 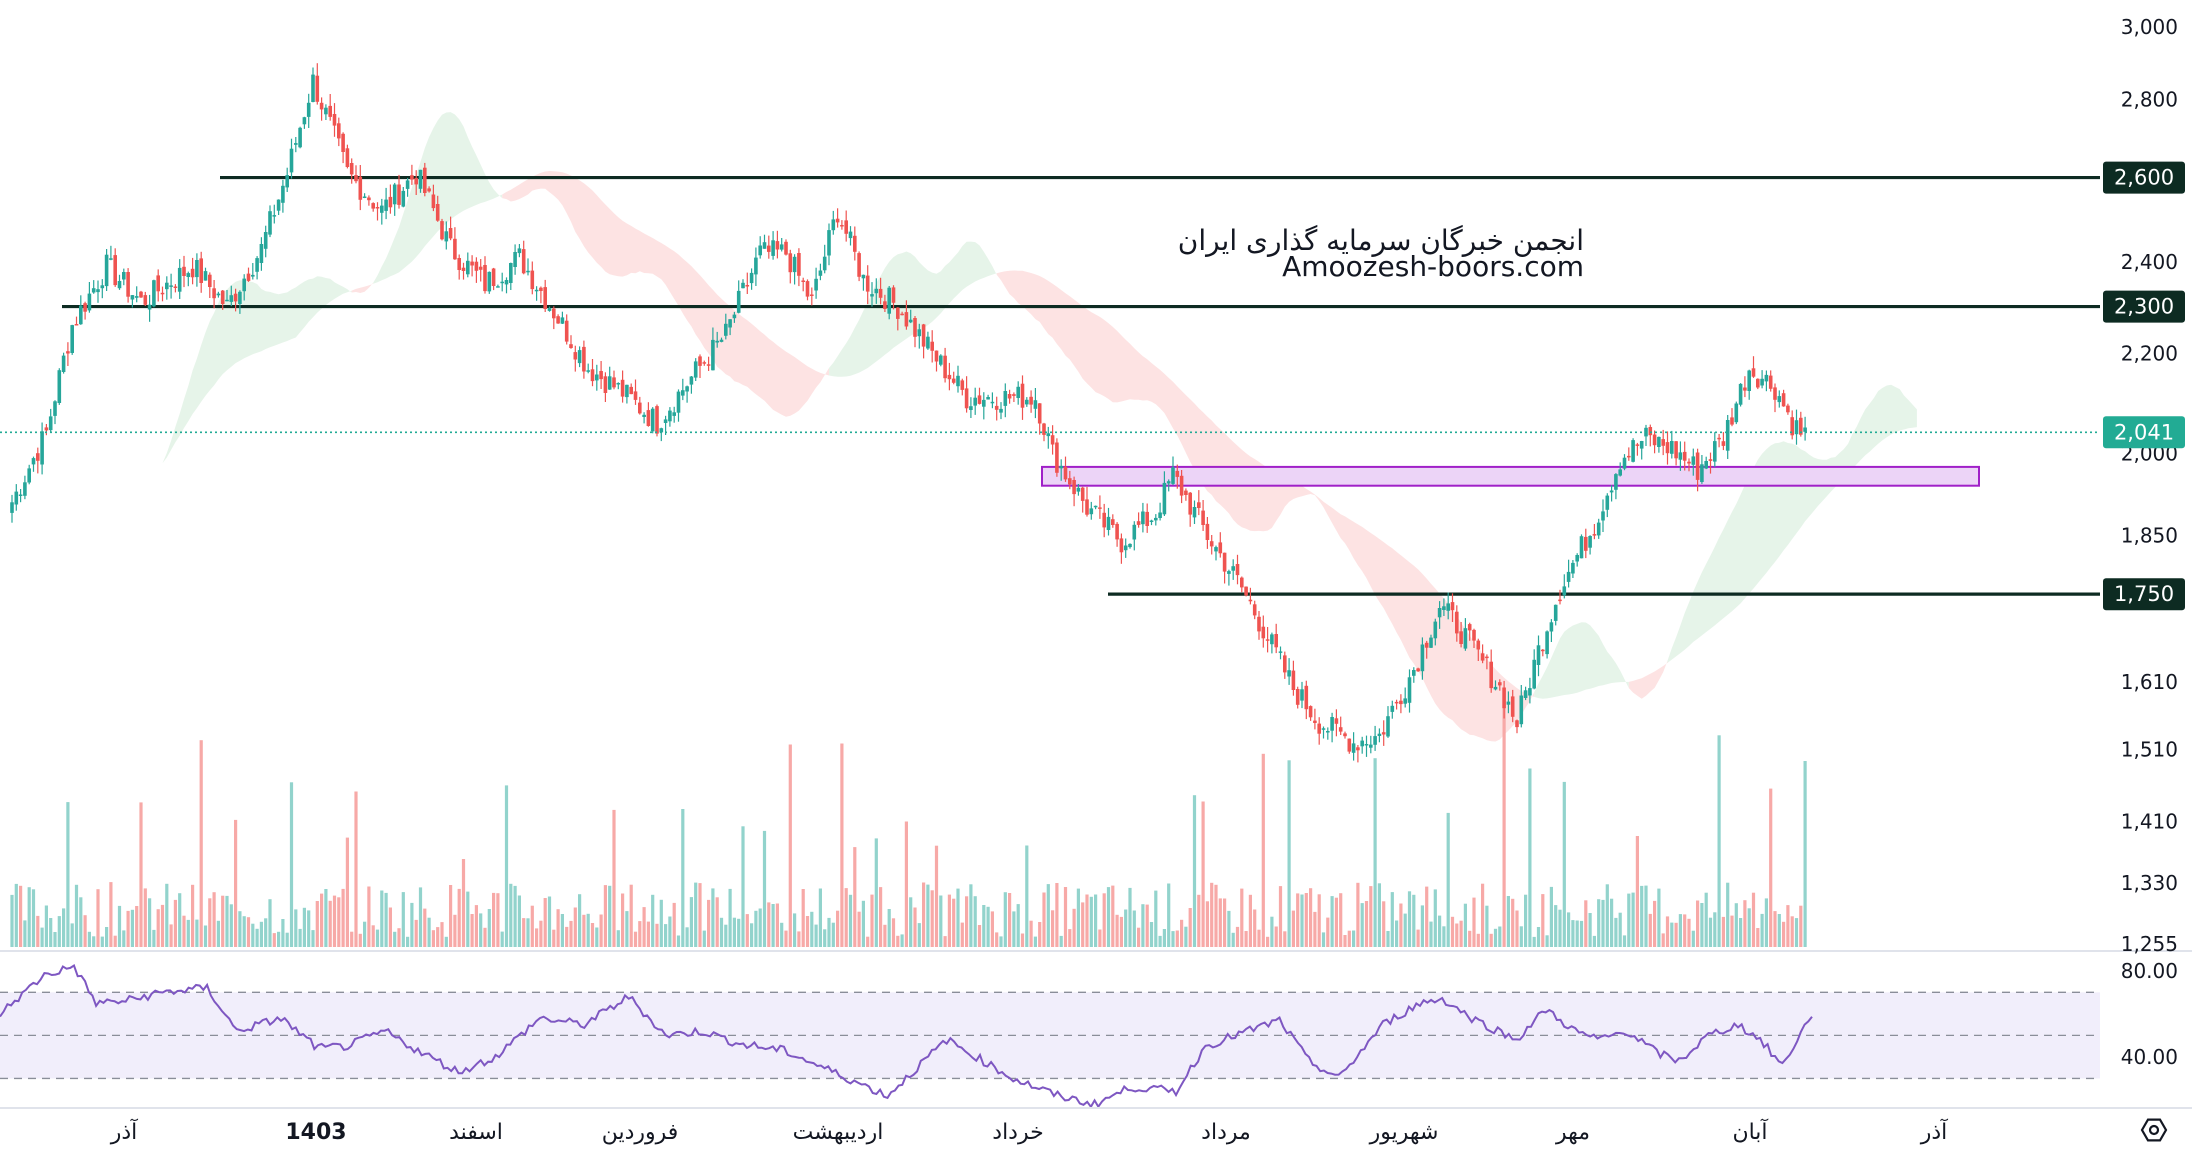 What do you see at coordinates (1265, 506) in the screenshot?
I see `cloud-bearish-segment` at bounding box center [1265, 506].